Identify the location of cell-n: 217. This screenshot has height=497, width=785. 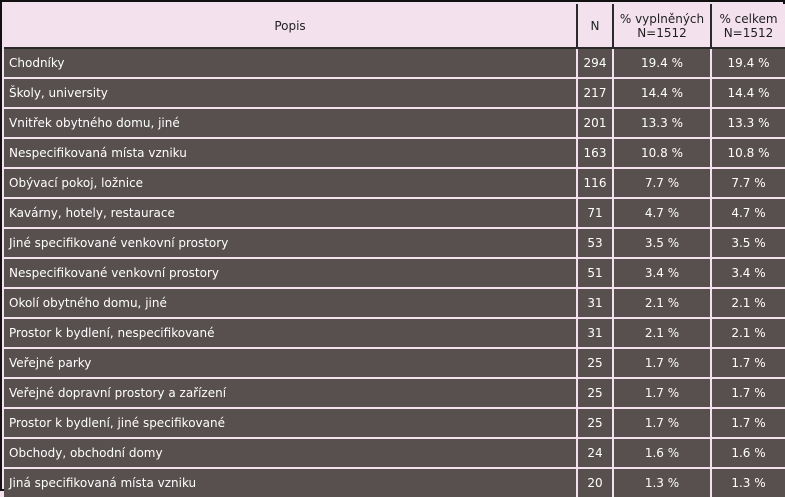
(596, 94).